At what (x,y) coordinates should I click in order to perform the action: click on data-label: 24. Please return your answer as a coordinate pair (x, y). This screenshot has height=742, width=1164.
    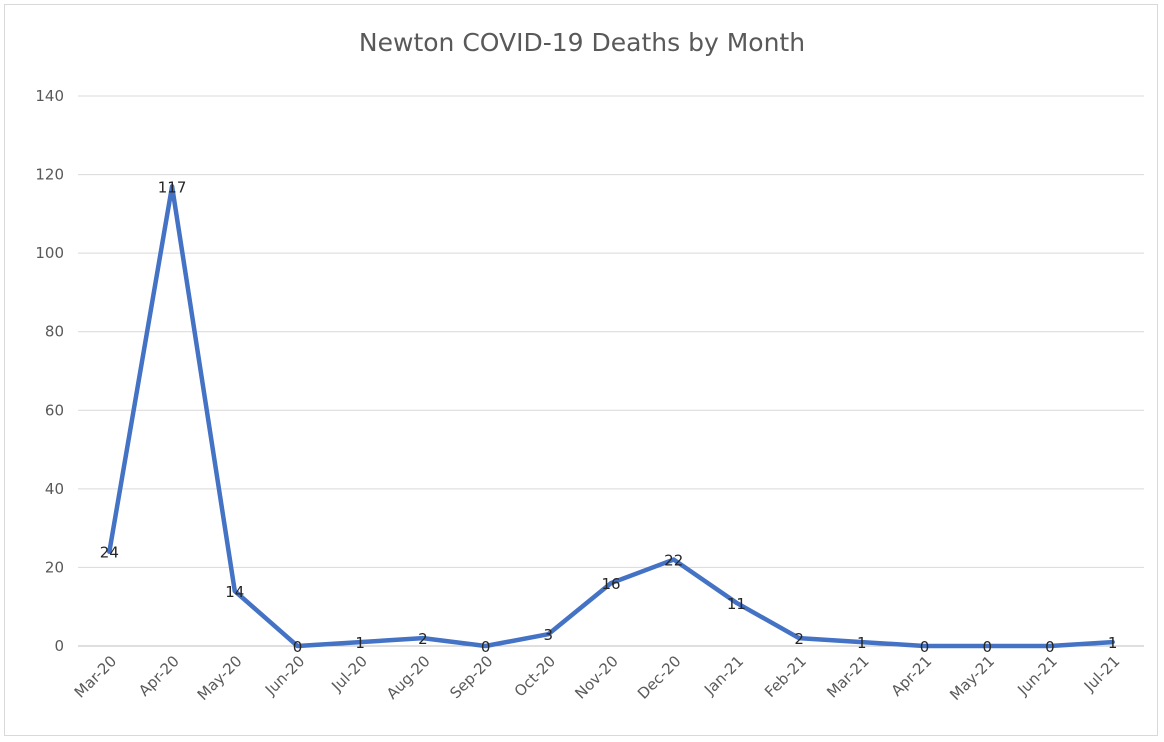
    Looking at the image, I should click on (109, 553).